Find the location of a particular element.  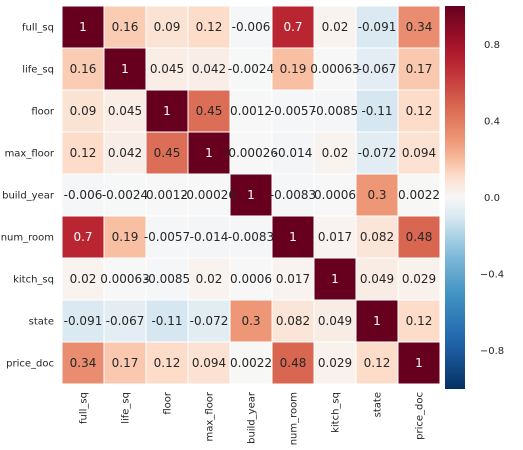

cell-num_room-build_year is located at coordinates (251, 237).